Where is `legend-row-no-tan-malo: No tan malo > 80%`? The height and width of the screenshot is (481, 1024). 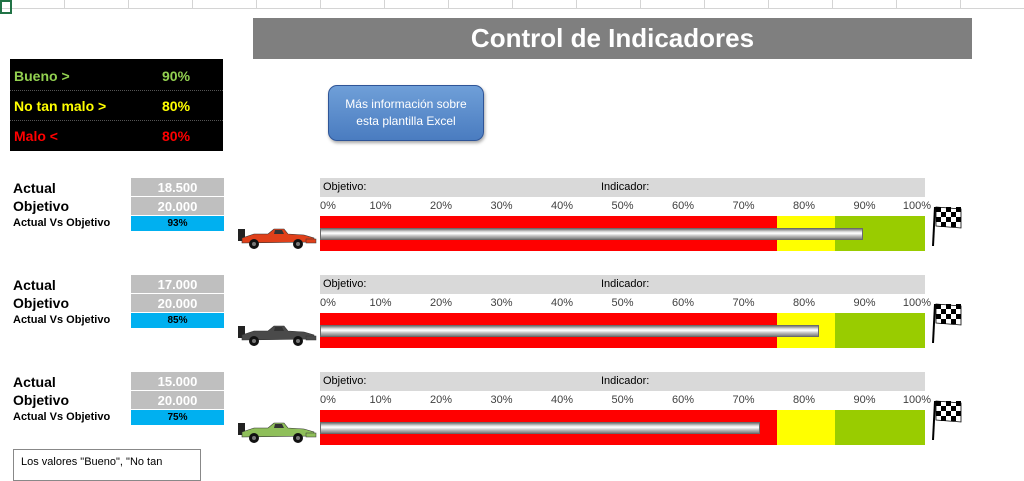 legend-row-no-tan-malo: No tan malo > 80% is located at coordinates (116, 105).